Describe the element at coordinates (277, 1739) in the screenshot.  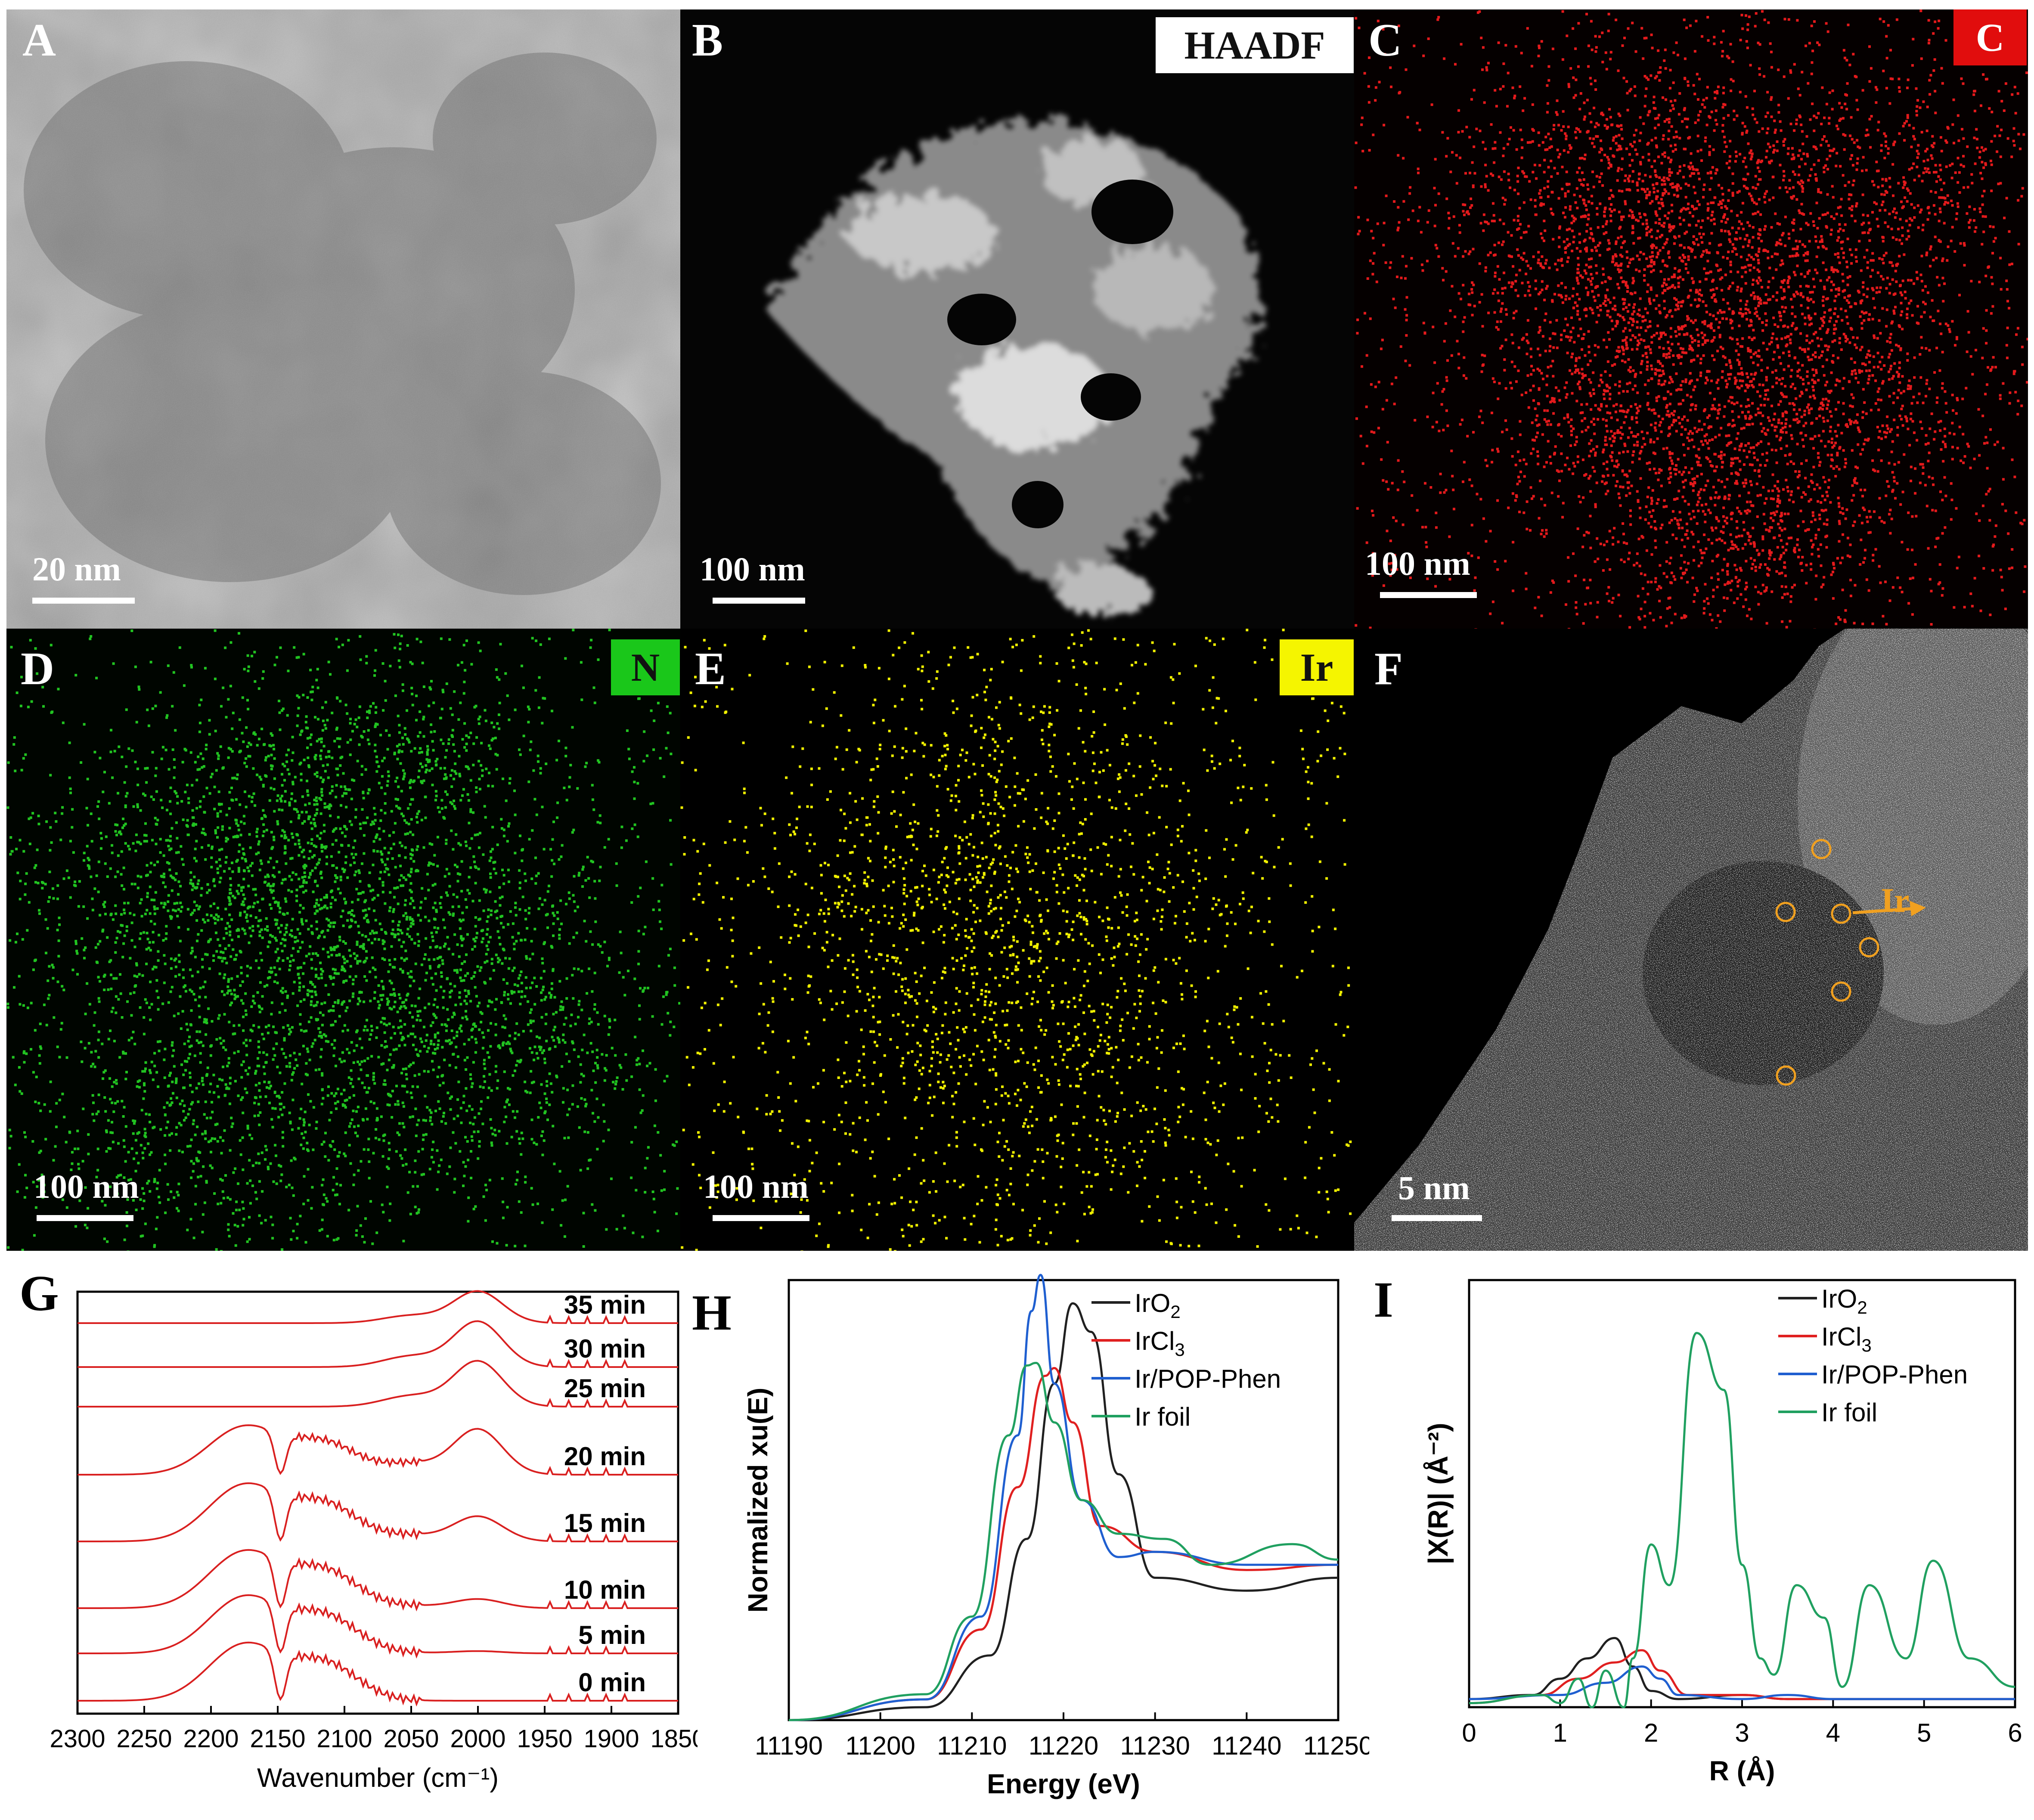
I see `x-tick-label-g: 2150` at that location.